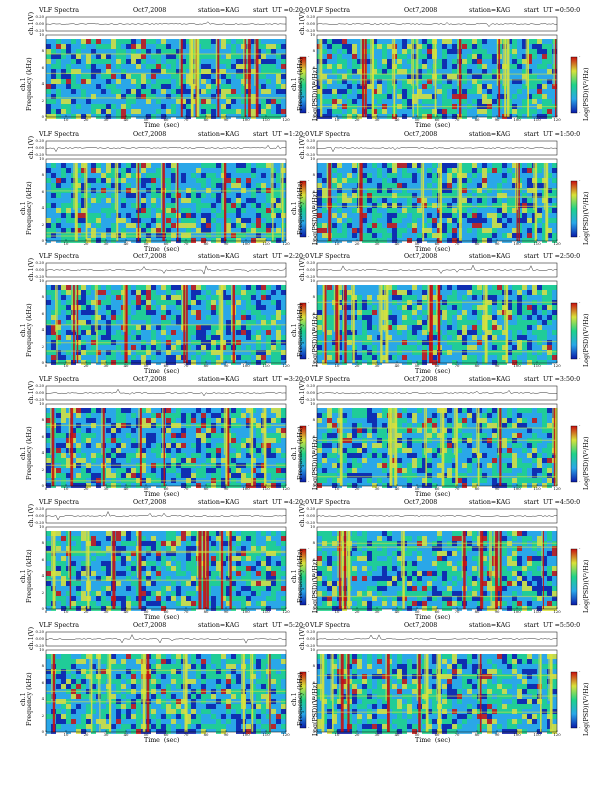 The height and width of the screenshot is (792, 612). Describe the element at coordinates (42, 208) in the screenshot. I see `y-tick-label: 4` at that location.